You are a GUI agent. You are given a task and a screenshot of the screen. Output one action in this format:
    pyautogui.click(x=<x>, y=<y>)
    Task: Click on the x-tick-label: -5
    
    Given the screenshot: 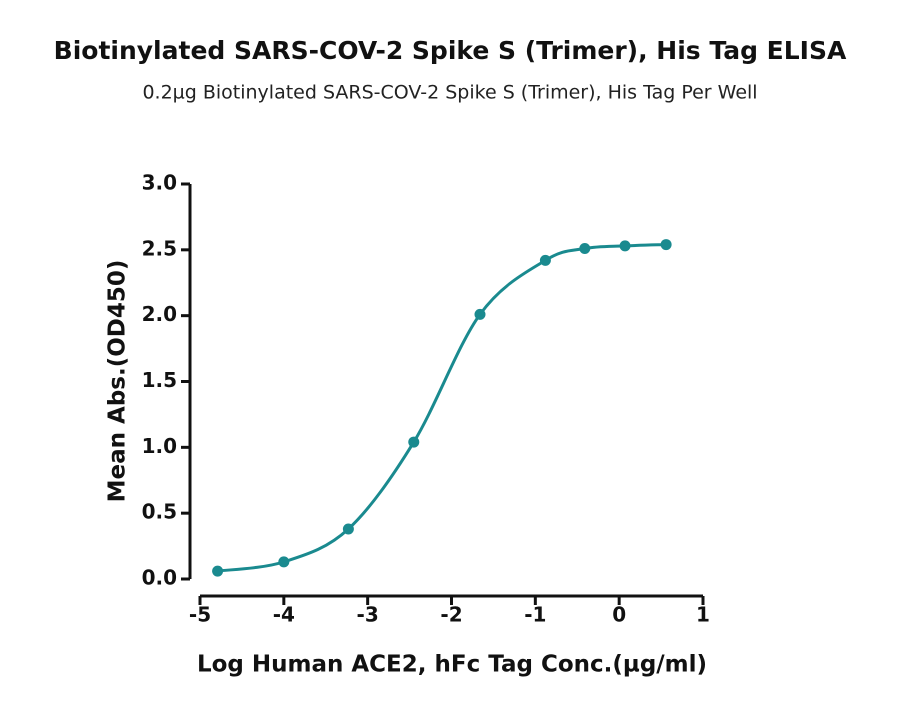 What is the action you would take?
    pyautogui.click(x=200, y=615)
    